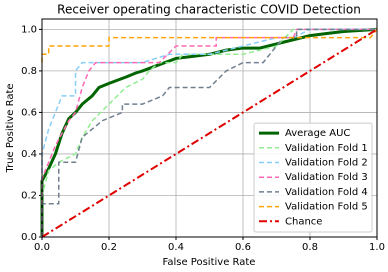 Image resolution: width=388 pixels, height=272 pixels. Describe the element at coordinates (42, 247) in the screenshot. I see `x-tick-label: 0.0` at that location.